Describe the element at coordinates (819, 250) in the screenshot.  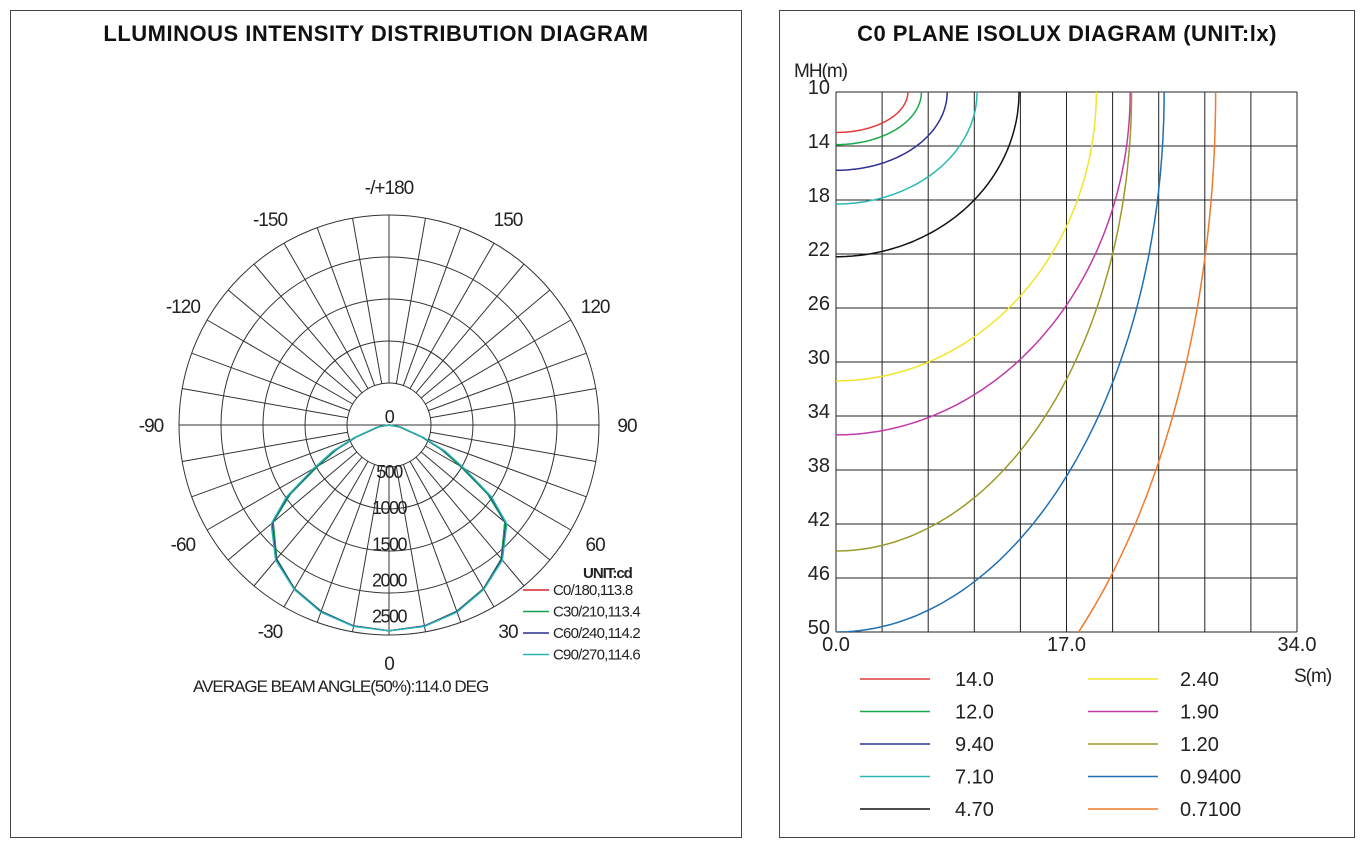
I see `y-tick-label: 22` at that location.